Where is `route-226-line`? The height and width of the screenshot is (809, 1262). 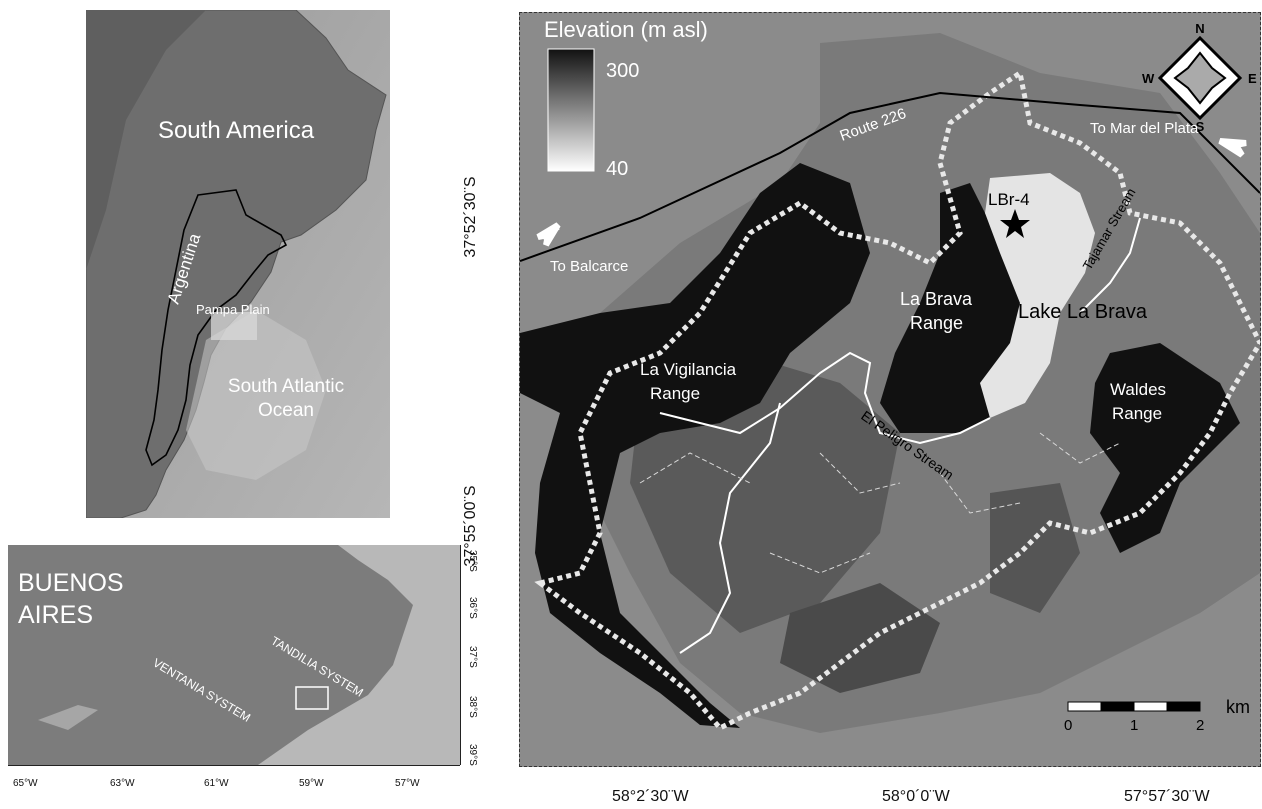
route-226-line is located at coordinates (890, 176).